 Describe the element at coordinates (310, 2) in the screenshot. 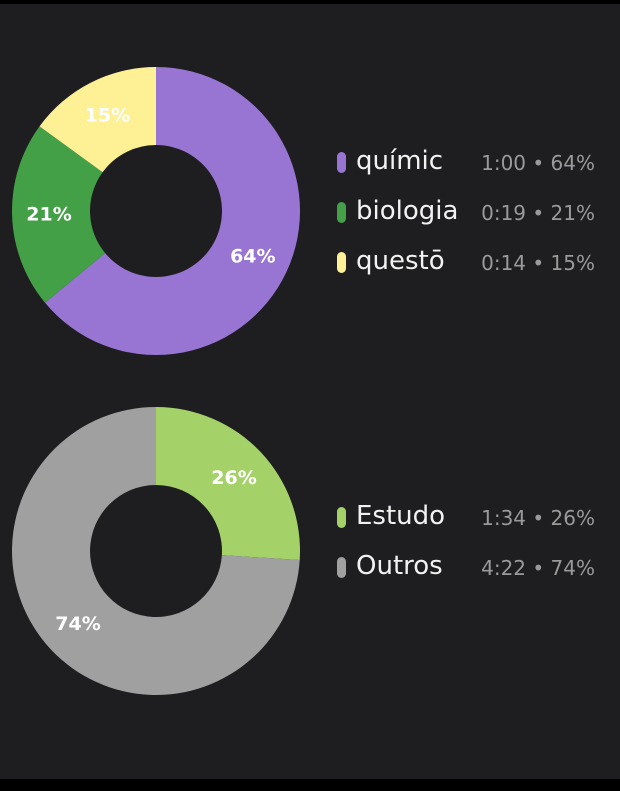

I see `top-bar` at that location.